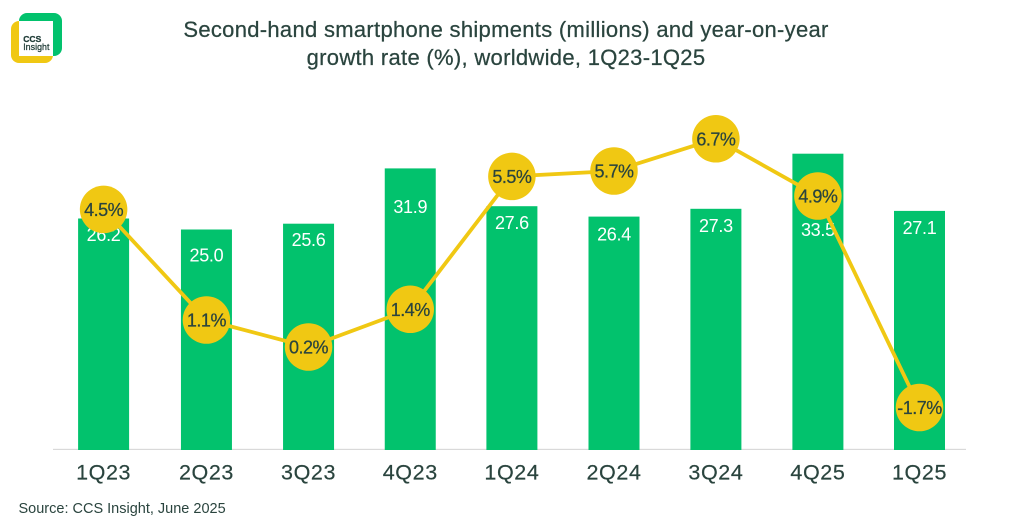  I want to click on svg-text: 25.0, so click(207, 255).